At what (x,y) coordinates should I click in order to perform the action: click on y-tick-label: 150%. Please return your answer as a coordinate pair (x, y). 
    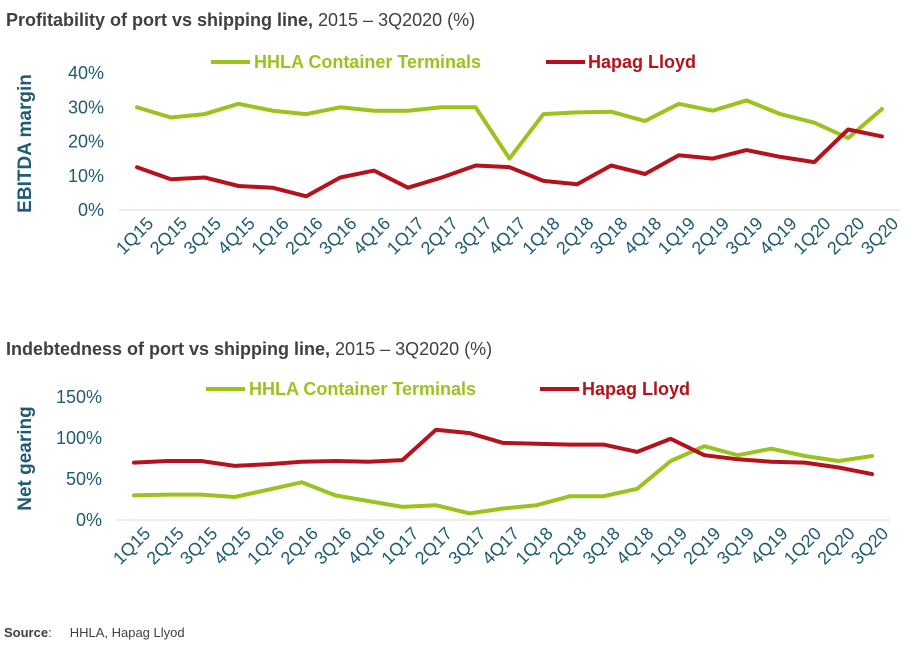
    Looking at the image, I should click on (79, 397).